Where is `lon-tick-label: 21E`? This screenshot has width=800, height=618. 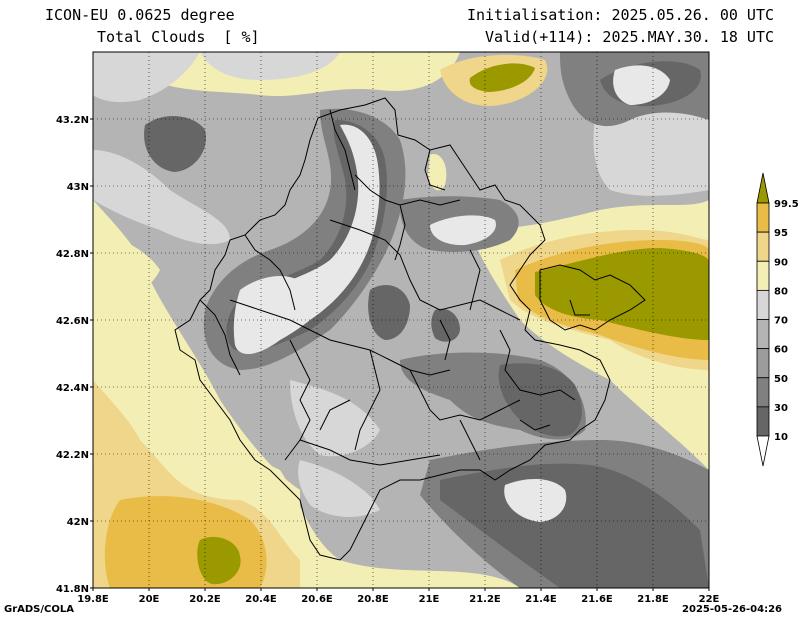
lon-tick-label: 21E is located at coordinates (429, 599).